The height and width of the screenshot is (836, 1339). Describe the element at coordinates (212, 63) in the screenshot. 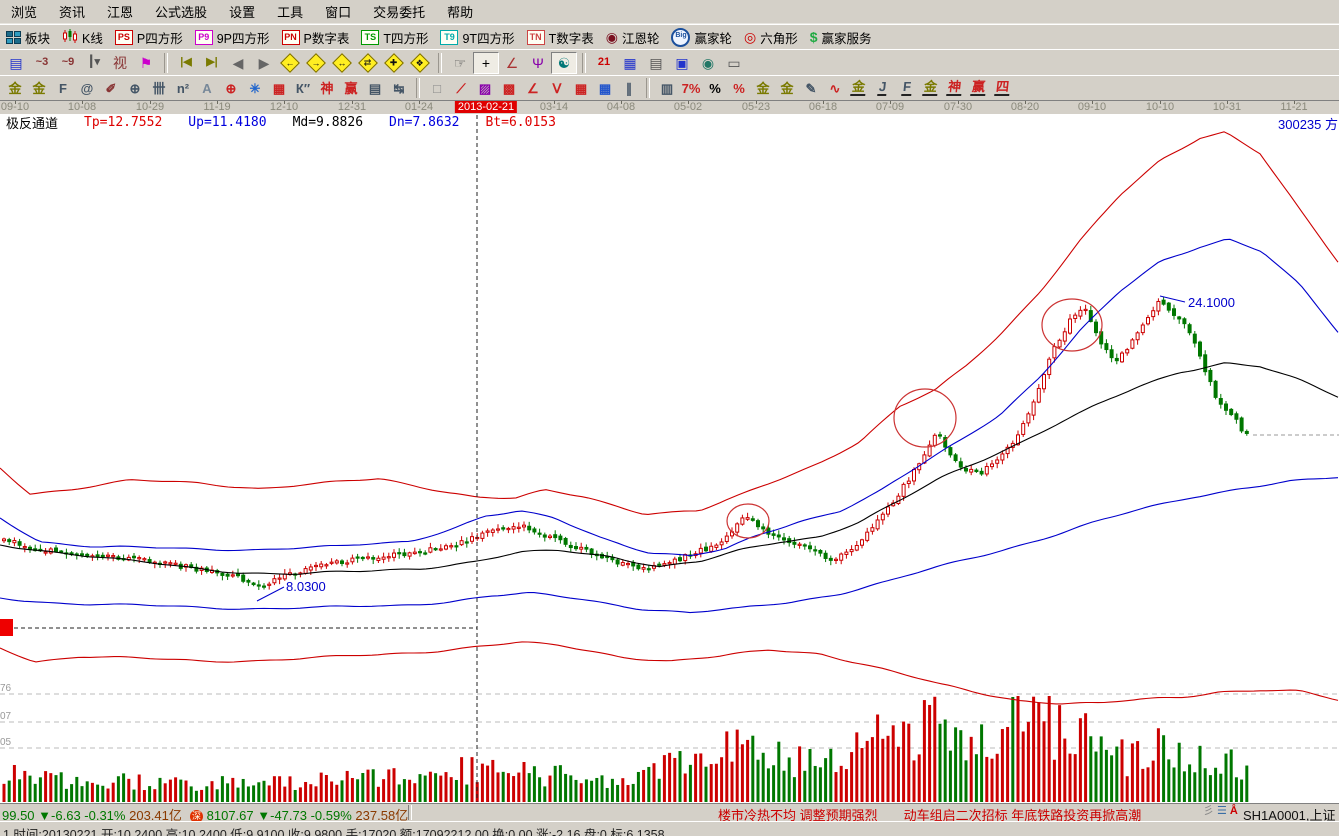

I see `skip-last-icon: ▶|` at that location.